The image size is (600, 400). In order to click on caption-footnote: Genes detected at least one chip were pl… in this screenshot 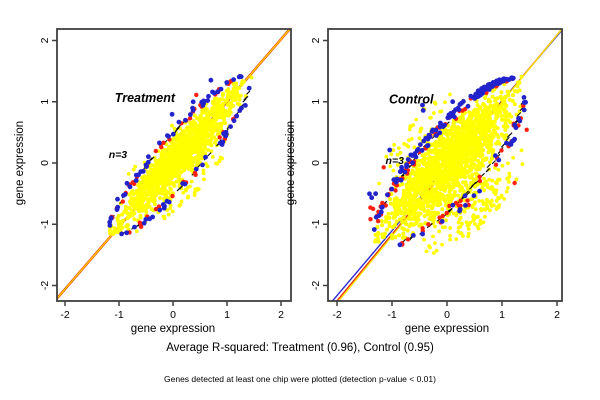, I will do `click(300, 379)`.